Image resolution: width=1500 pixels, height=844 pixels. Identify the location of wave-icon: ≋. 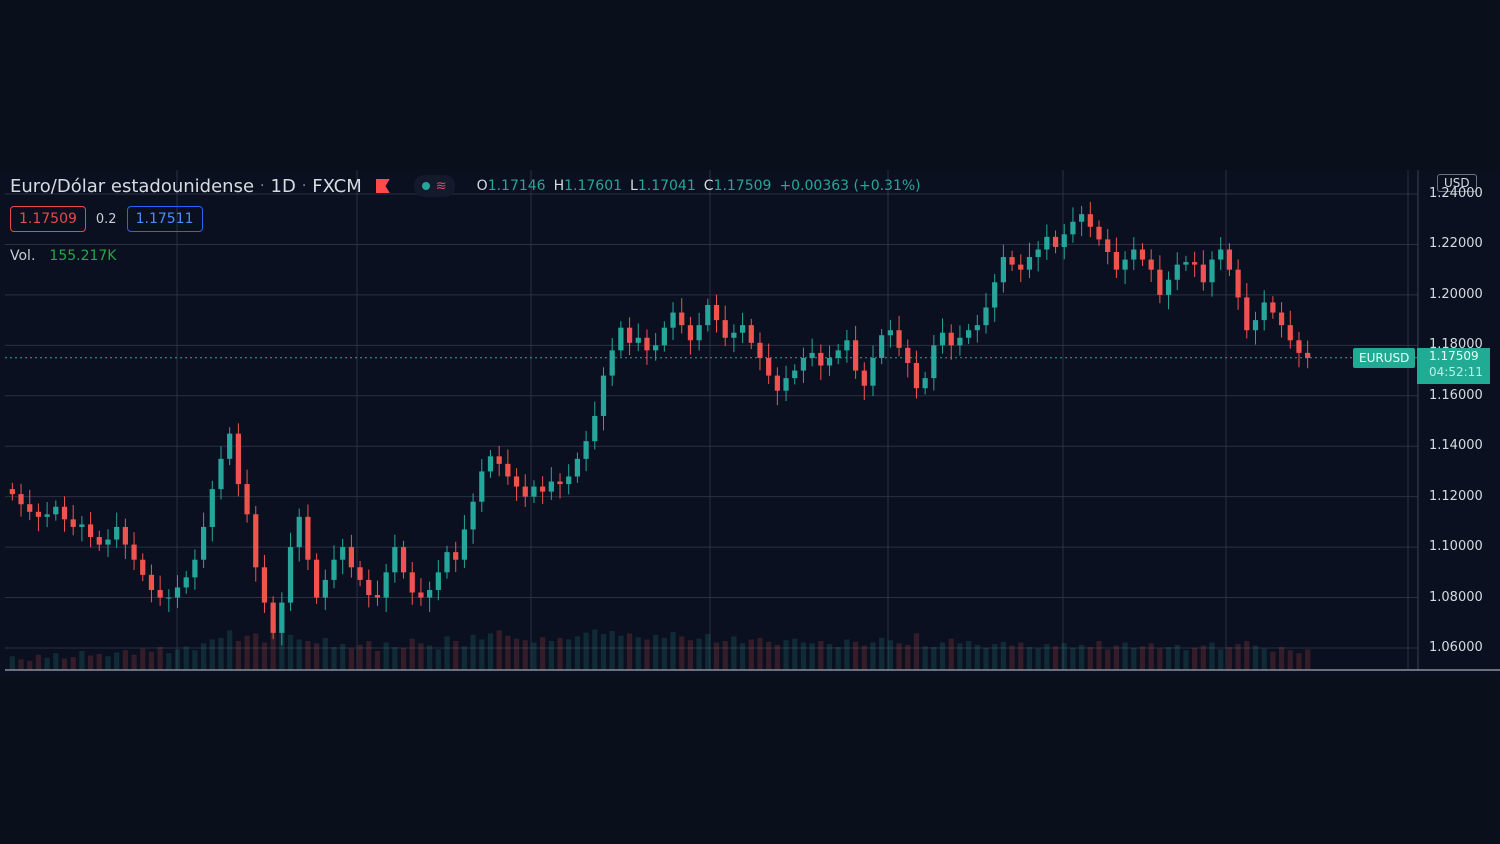
(441, 186).